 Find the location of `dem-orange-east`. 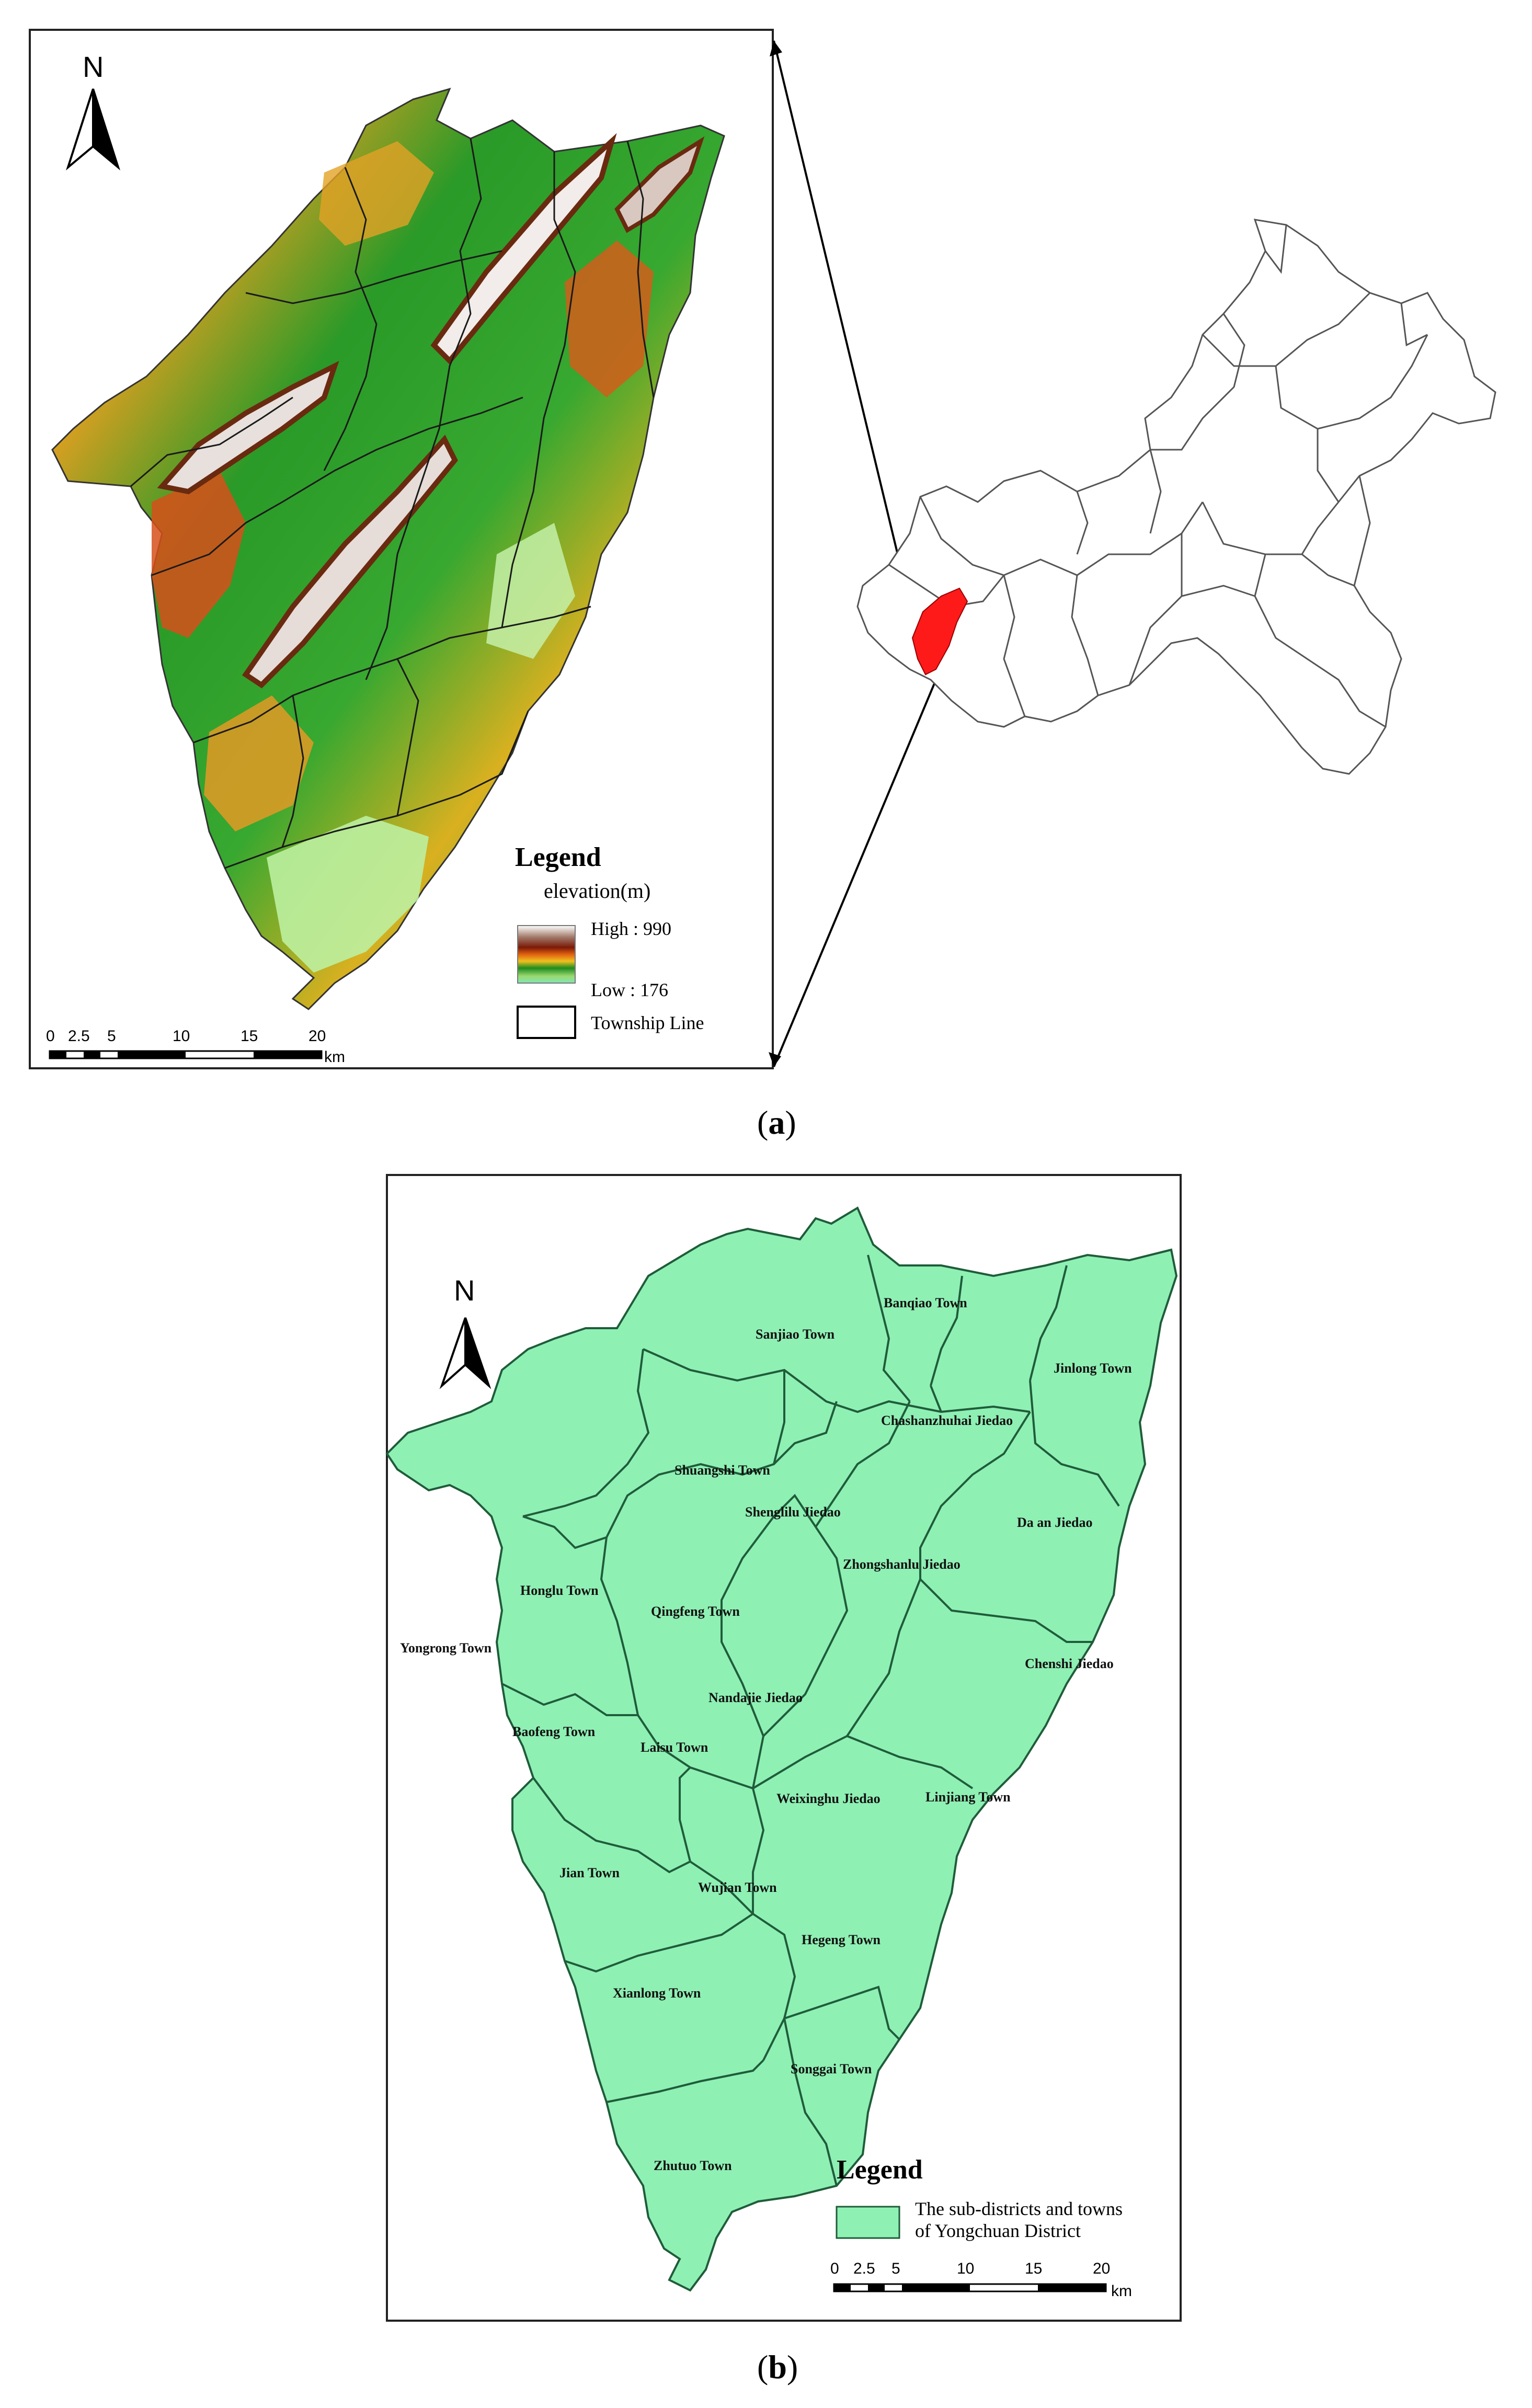

dem-orange-east is located at coordinates (609, 319).